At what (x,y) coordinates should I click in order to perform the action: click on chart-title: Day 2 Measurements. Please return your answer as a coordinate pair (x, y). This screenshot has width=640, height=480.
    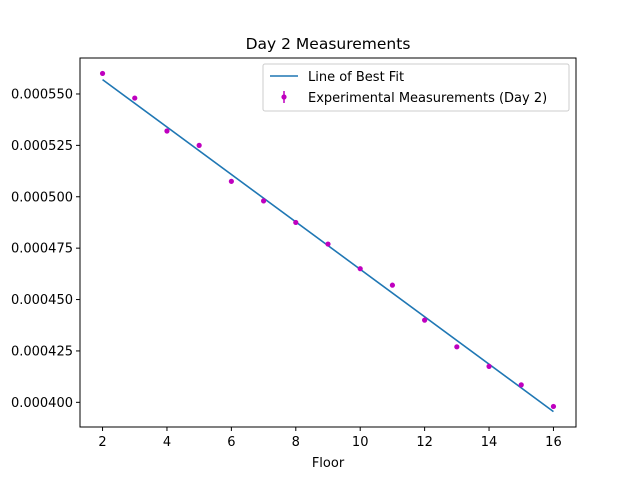
    Looking at the image, I should click on (328, 44).